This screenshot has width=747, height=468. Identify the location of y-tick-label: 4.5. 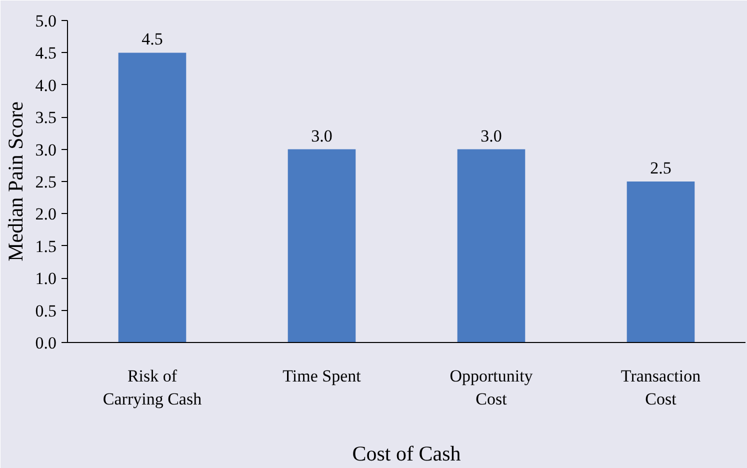
(45, 53).